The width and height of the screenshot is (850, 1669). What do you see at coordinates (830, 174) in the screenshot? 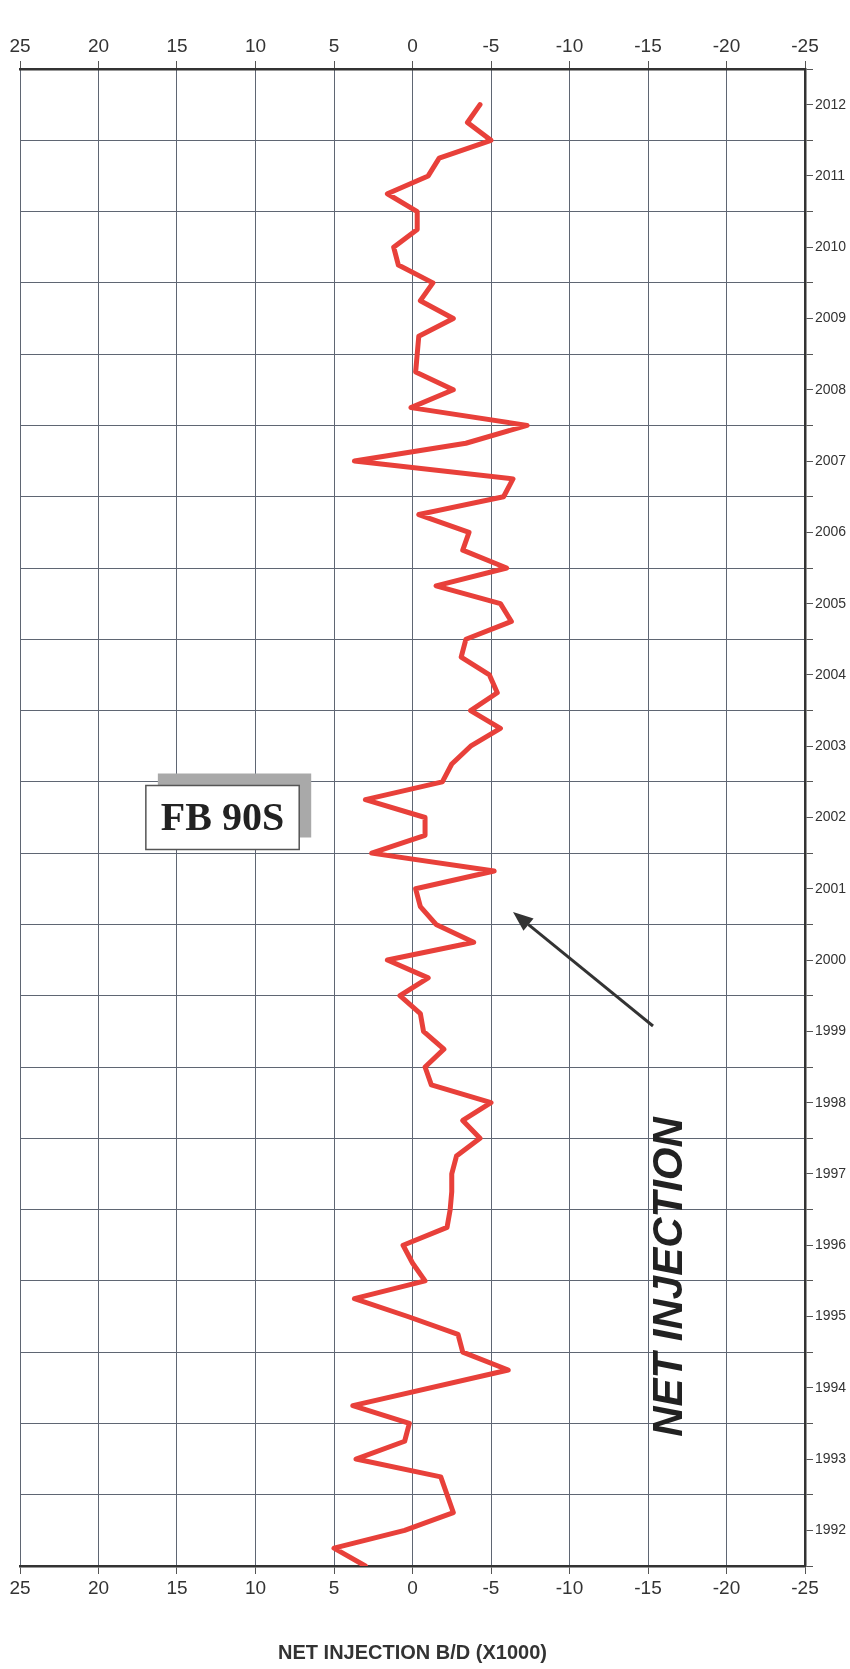
I see `y-tick-label: 2011` at bounding box center [830, 174].